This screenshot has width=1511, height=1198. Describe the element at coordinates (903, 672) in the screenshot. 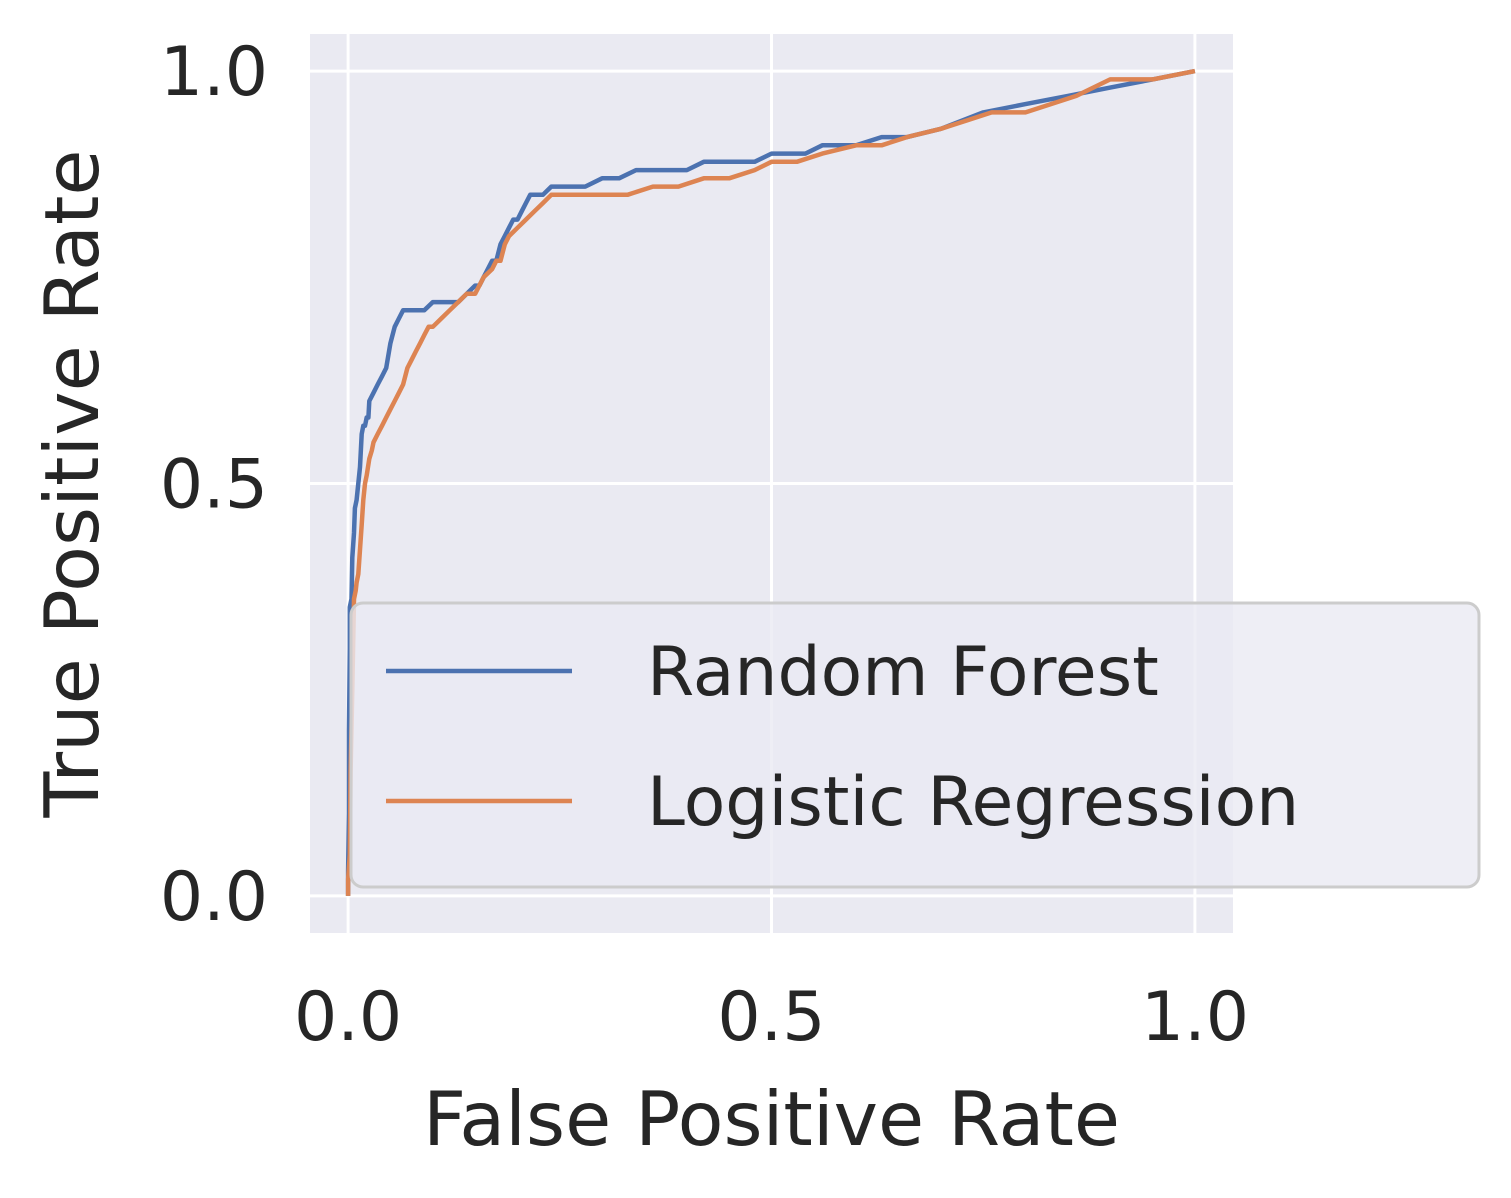

I see `legend-label-random-forest: Random Forest` at that location.